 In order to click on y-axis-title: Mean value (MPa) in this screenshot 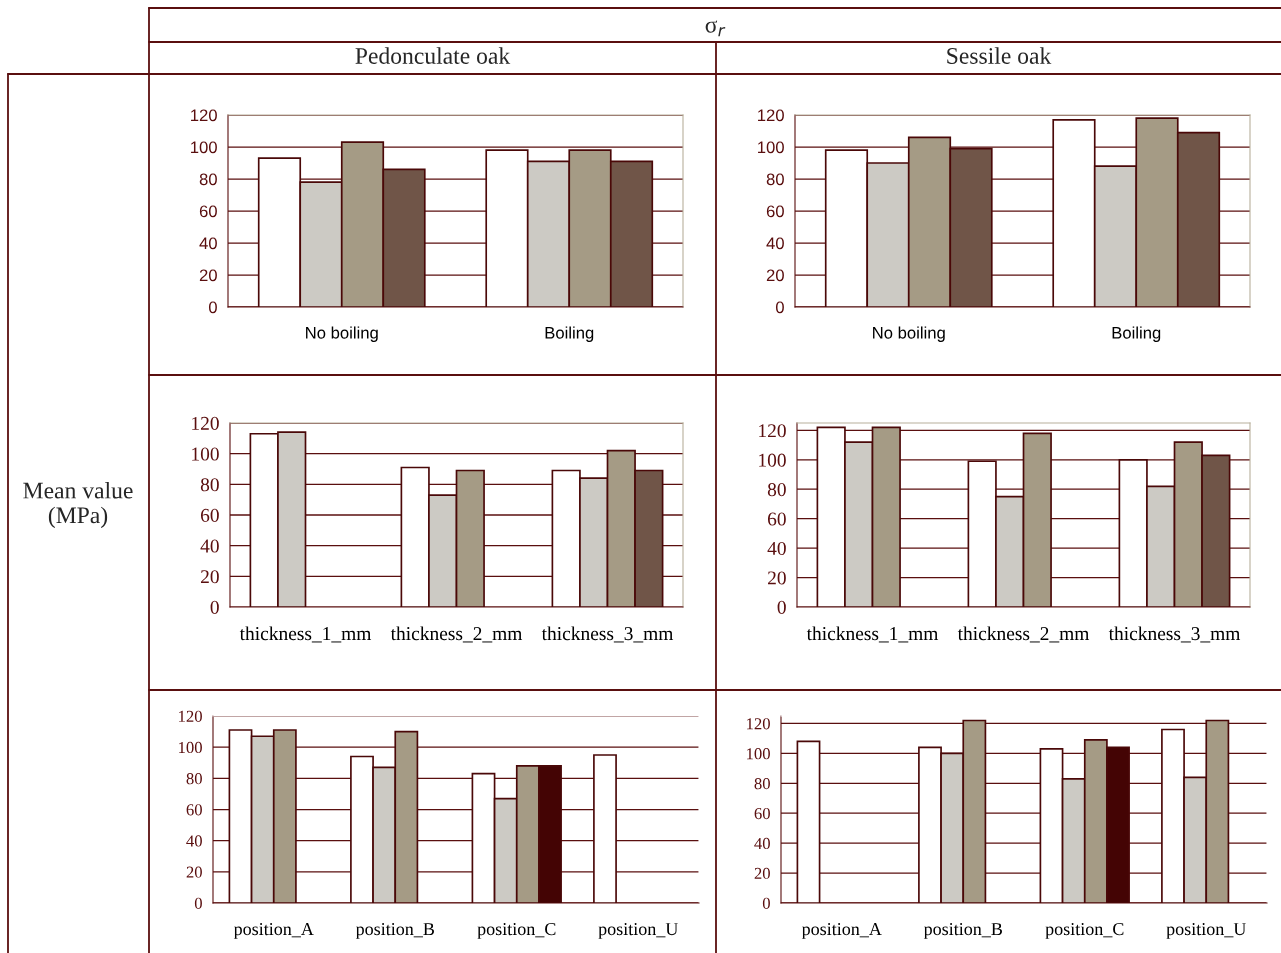, I will do `click(78, 505)`.